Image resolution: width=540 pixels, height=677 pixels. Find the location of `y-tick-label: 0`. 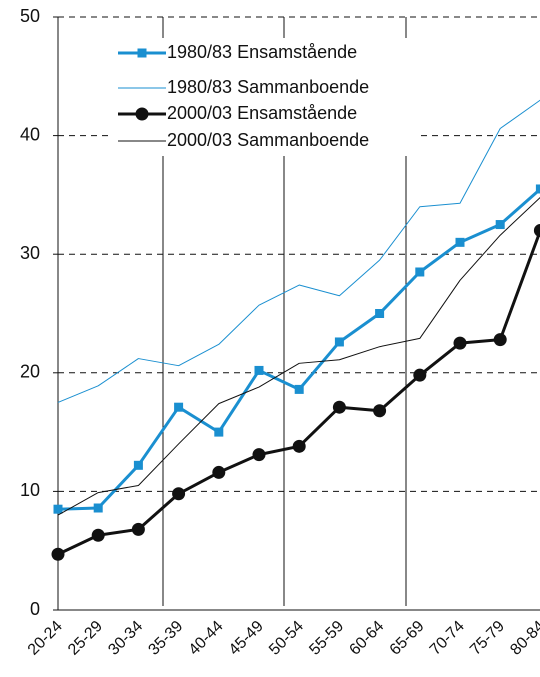

y-tick-label: 0 is located at coordinates (35, 609).